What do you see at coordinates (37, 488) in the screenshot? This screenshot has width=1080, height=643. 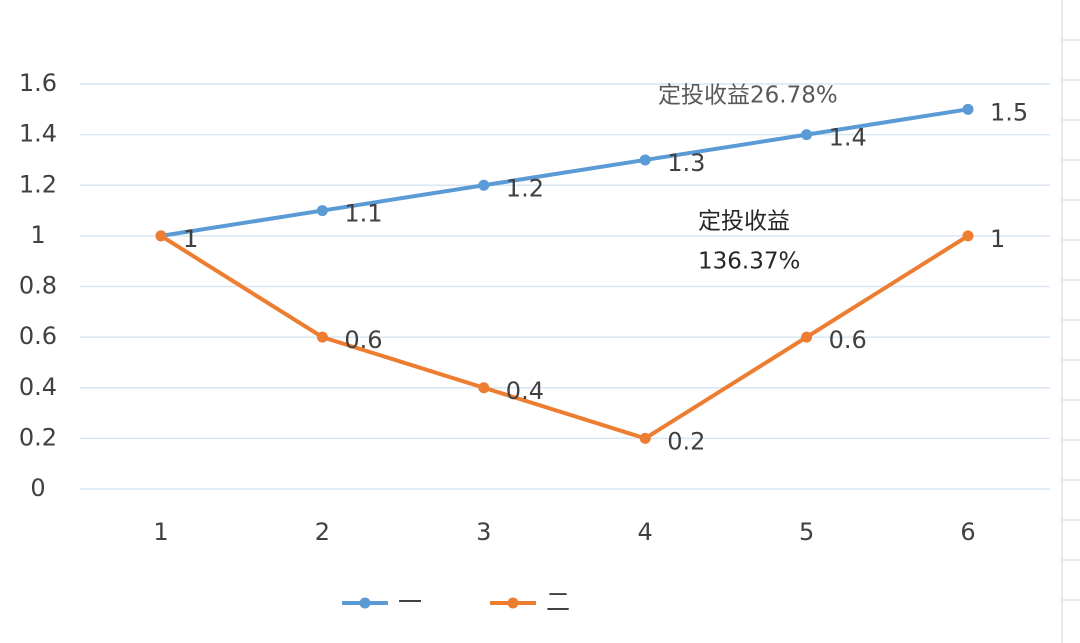 I see `y-tick-label: 0` at bounding box center [37, 488].